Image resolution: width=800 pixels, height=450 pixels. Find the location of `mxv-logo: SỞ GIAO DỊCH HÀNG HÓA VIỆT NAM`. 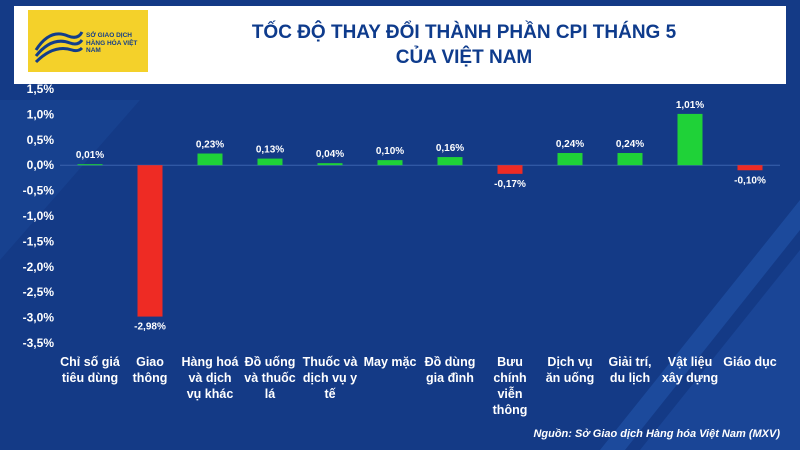

mxv-logo: SỞ GIAO DỊCH HÀNG HÓA VIỆT NAM is located at coordinates (88, 41).